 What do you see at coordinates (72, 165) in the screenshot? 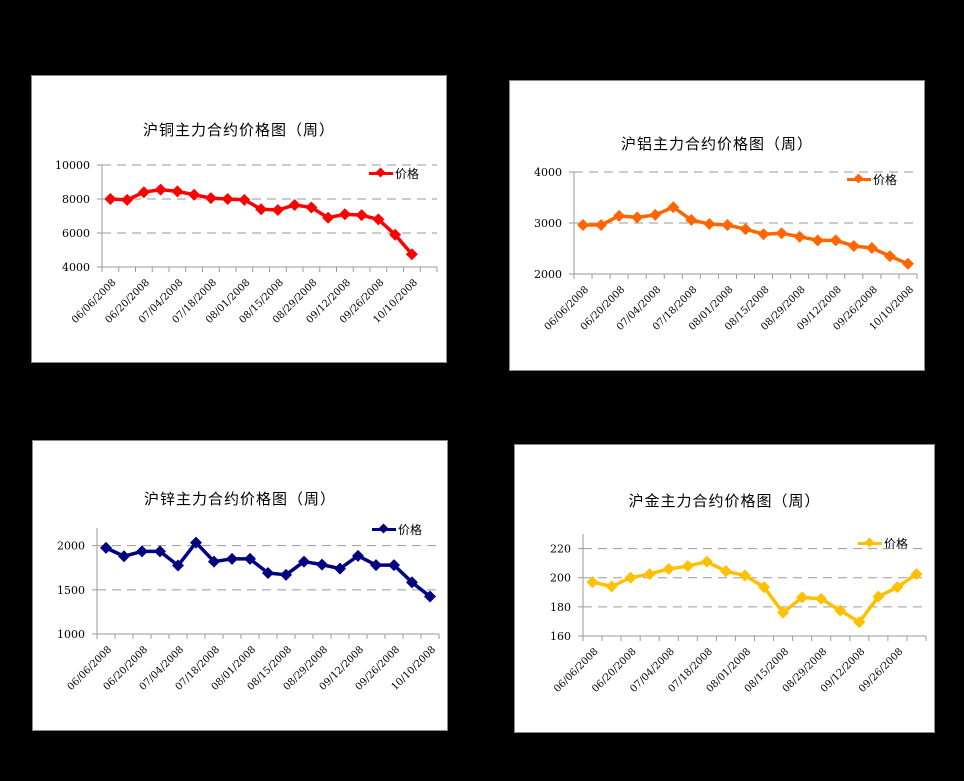
I see `svg-text: 10000` at bounding box center [72, 165].